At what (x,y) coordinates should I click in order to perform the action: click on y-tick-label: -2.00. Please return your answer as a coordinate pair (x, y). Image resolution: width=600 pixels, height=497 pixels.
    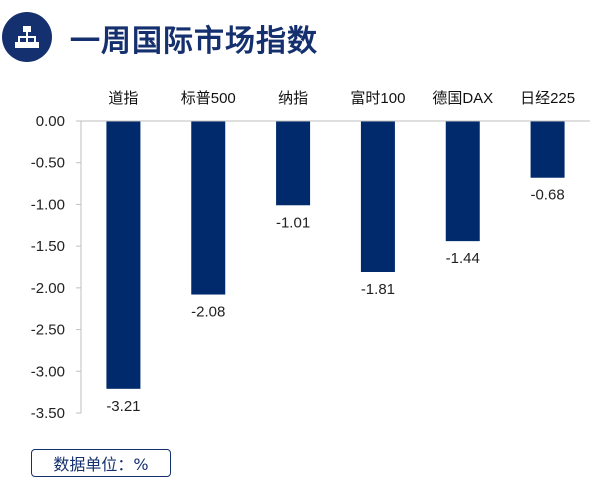
    Looking at the image, I should click on (48, 288).